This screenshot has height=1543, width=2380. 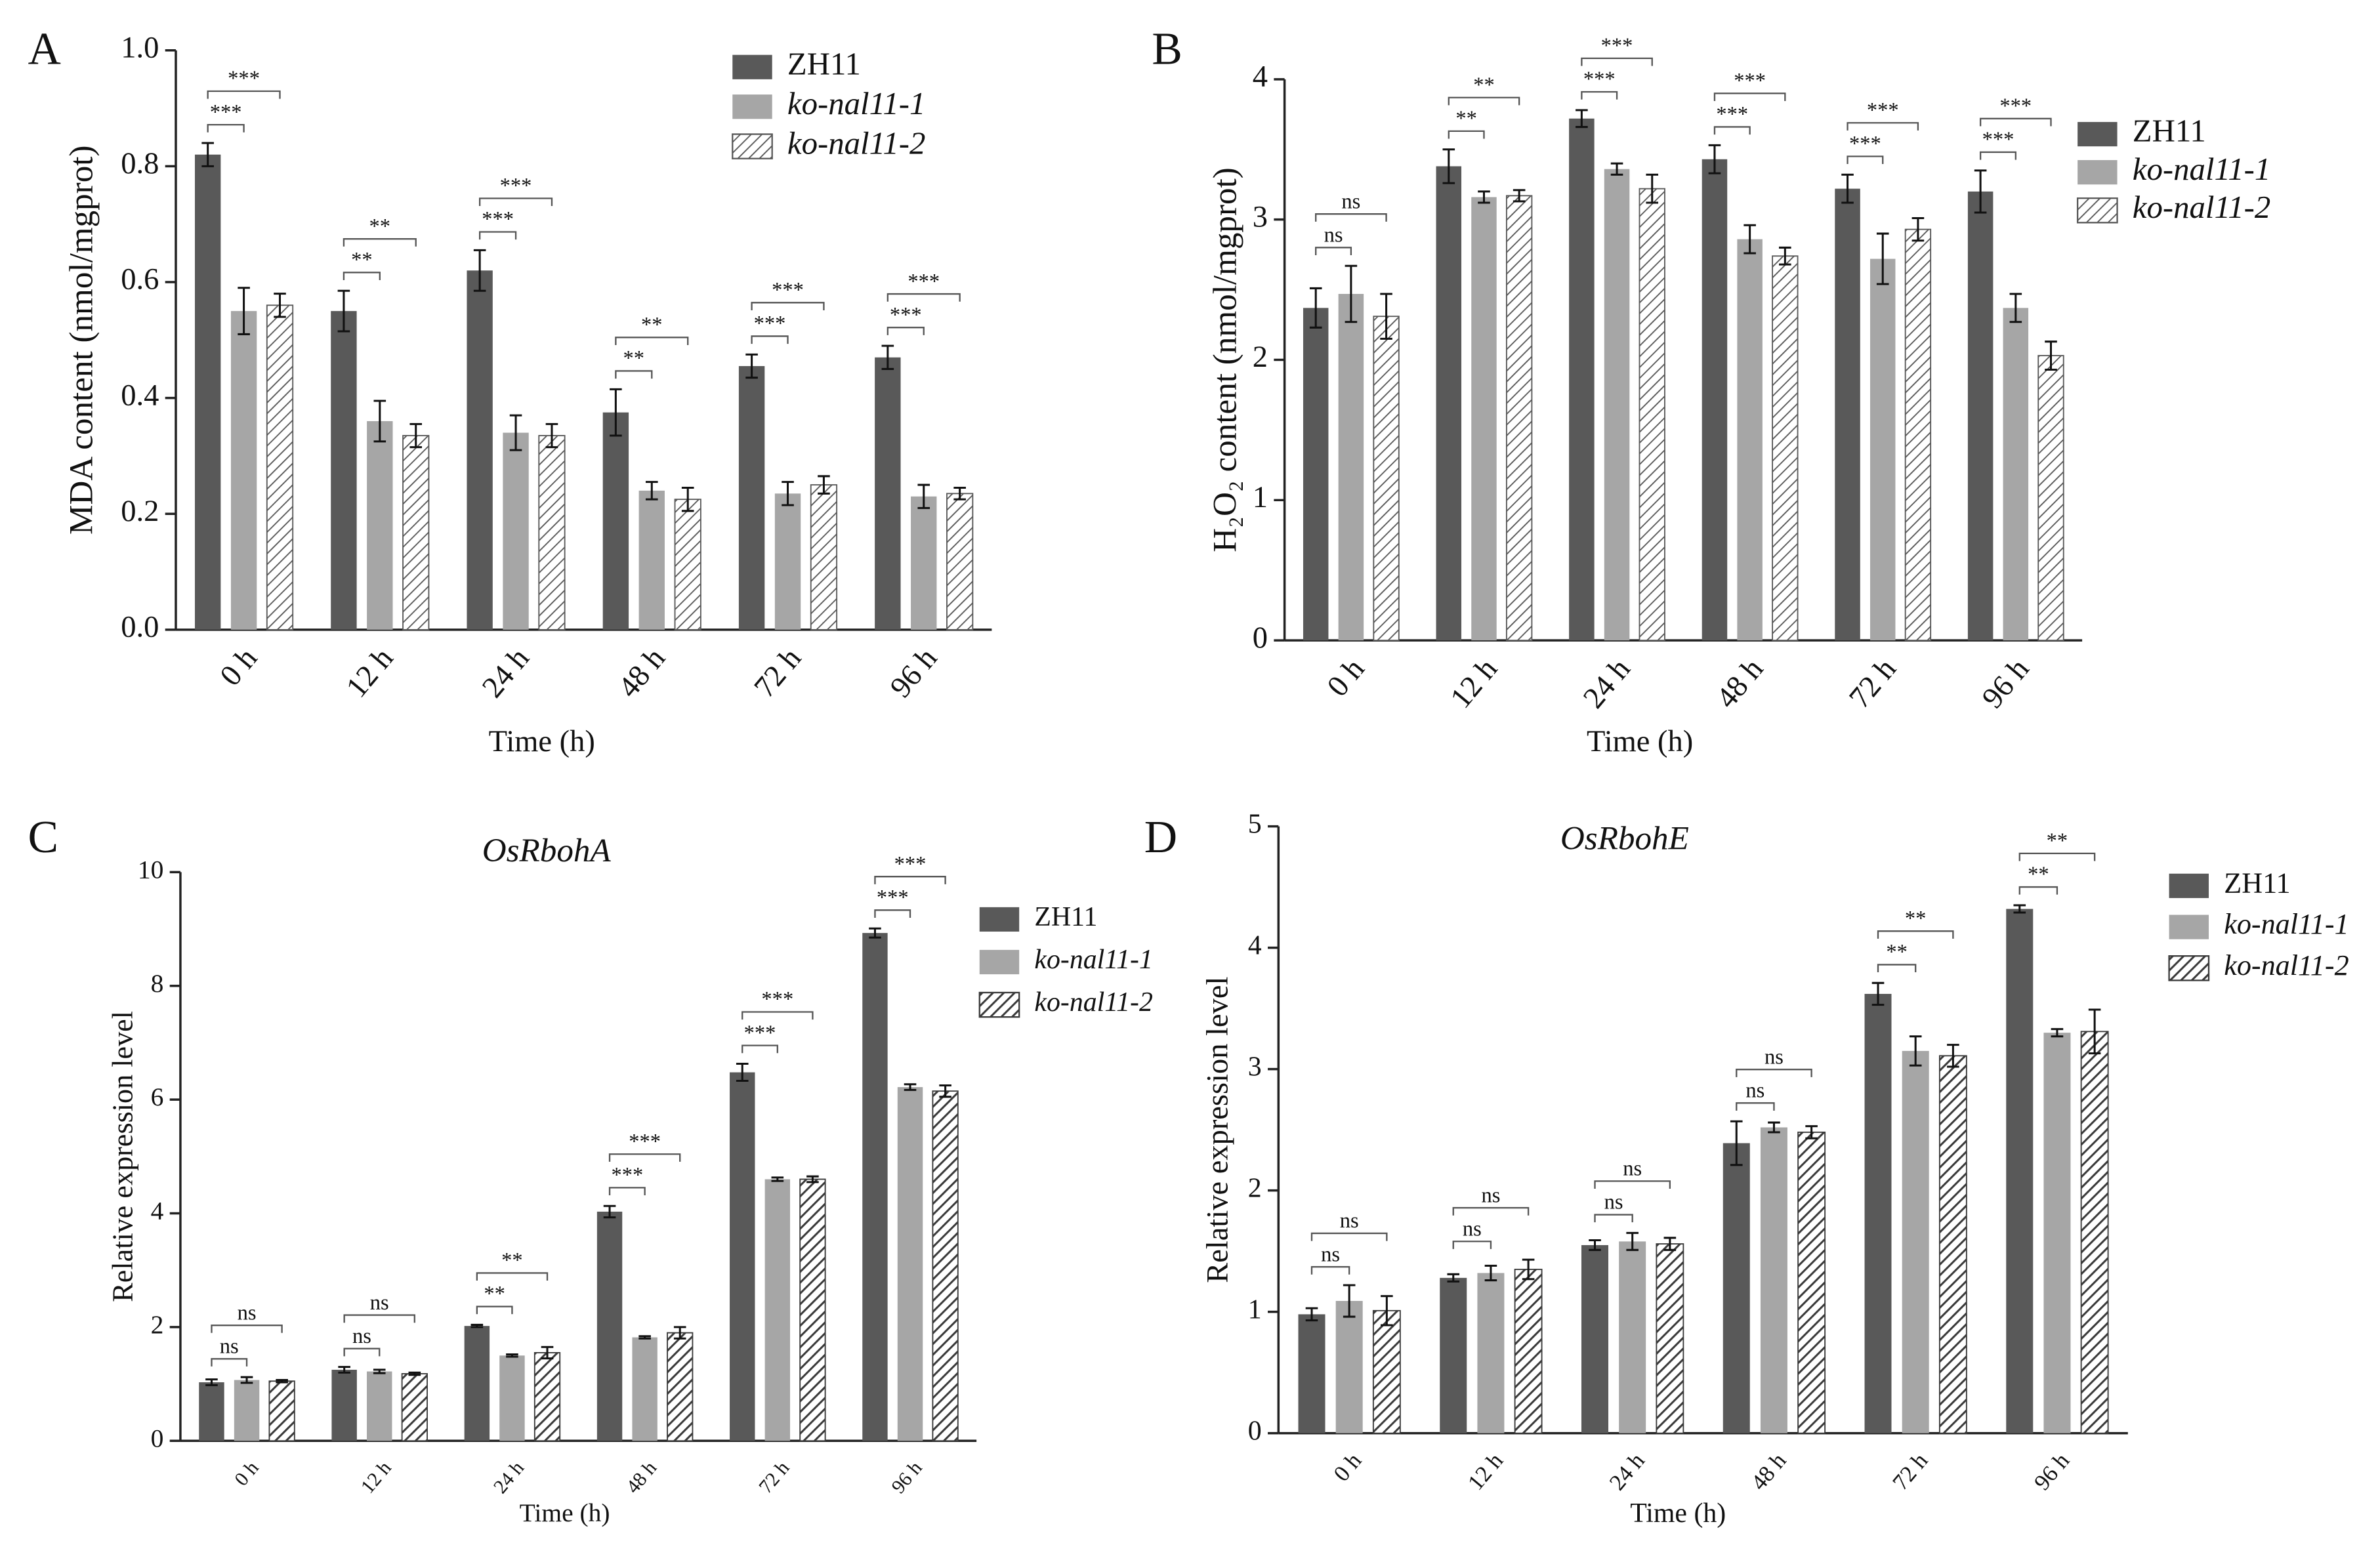 What do you see at coordinates (151, 869) in the screenshot?
I see `y-tick-label: 10` at bounding box center [151, 869].